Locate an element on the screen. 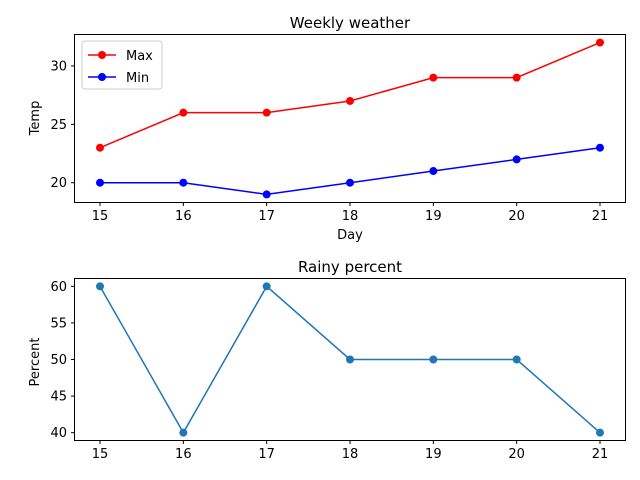 The height and width of the screenshot is (480, 640). temperature-y-axis-label: Temp is located at coordinates (35, 119).